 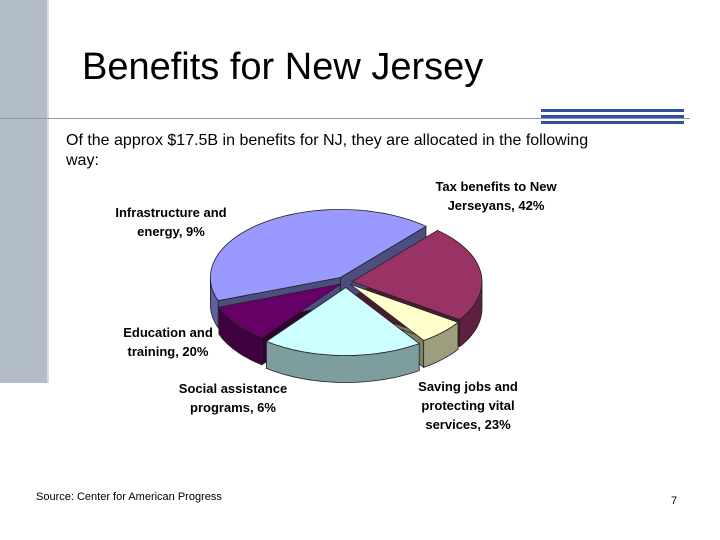 What do you see at coordinates (233, 398) in the screenshot?
I see `slice-label-social-assistance: Social assistance programs, 6%` at bounding box center [233, 398].